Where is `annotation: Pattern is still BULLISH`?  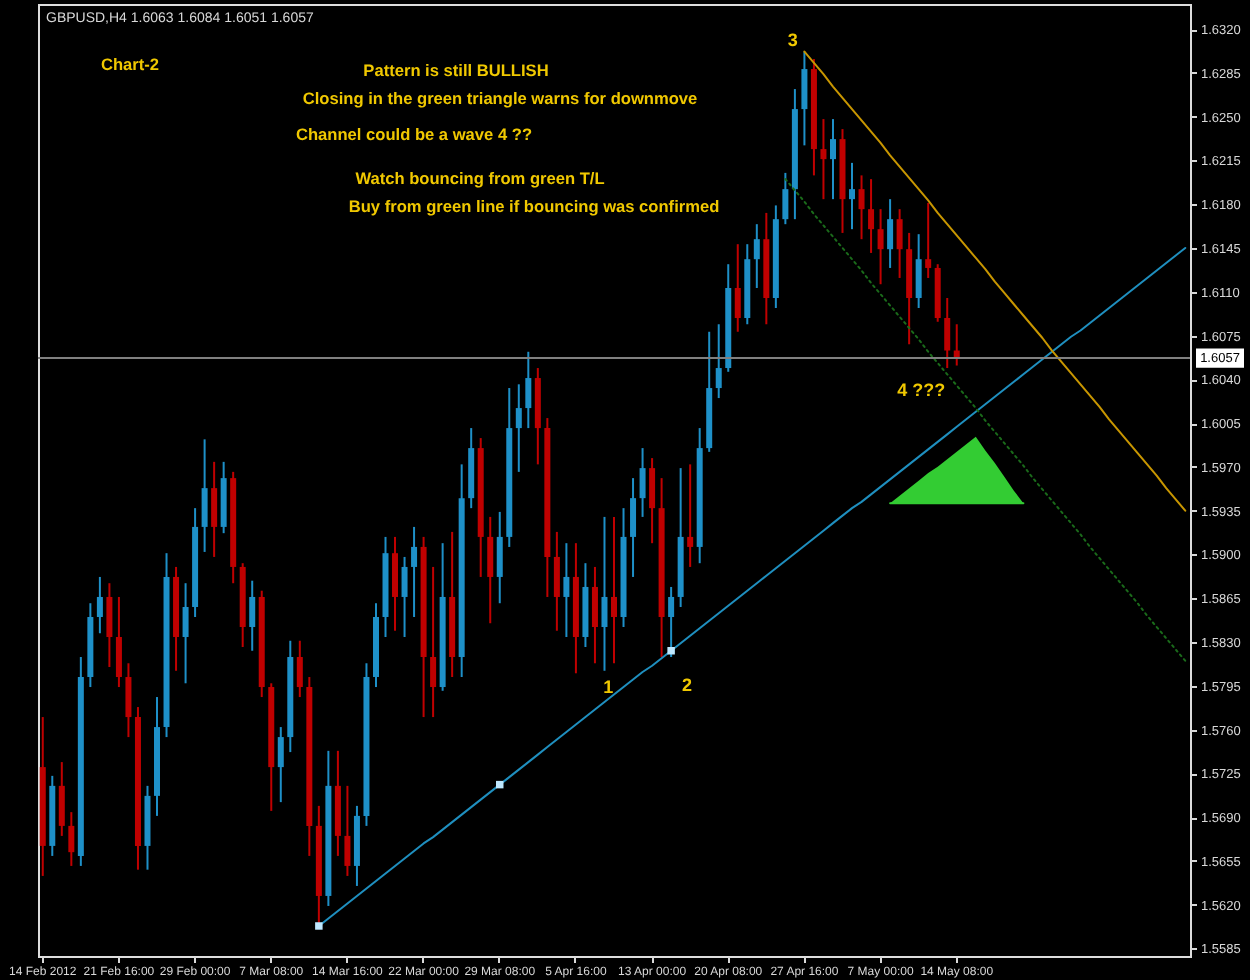 annotation: Pattern is still BULLISH is located at coordinates (456, 70).